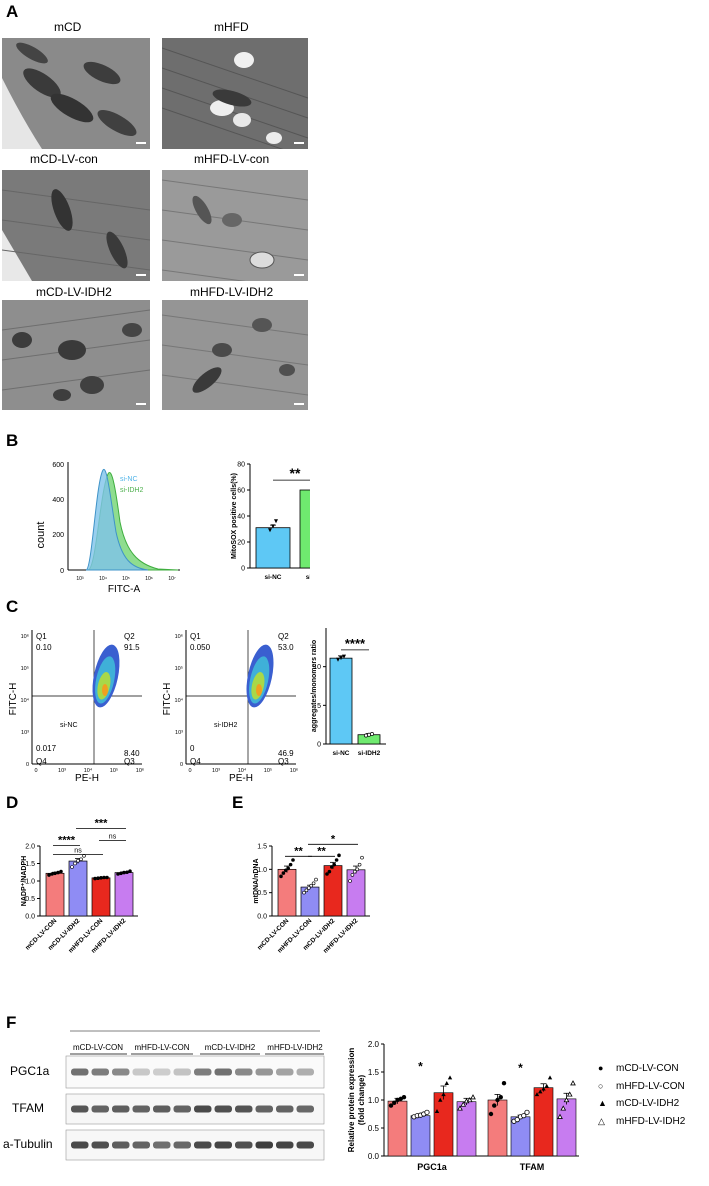 Image resolution: width=709 pixels, height=1186 pixels. Describe the element at coordinates (262, 847) in the screenshot. I see `y-tick-label: 1.5` at that location.